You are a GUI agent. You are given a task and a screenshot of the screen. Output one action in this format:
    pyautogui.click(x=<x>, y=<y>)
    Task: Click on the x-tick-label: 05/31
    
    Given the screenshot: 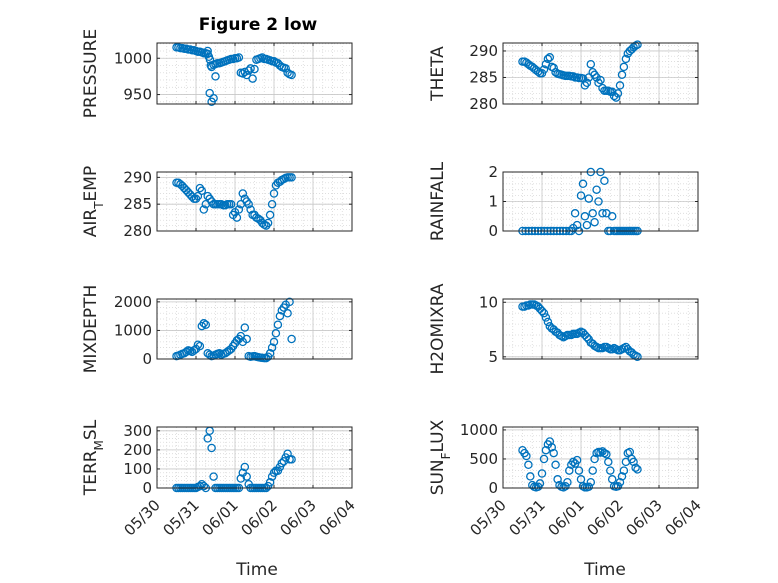 What is the action you would take?
    pyautogui.click(x=527, y=517)
    